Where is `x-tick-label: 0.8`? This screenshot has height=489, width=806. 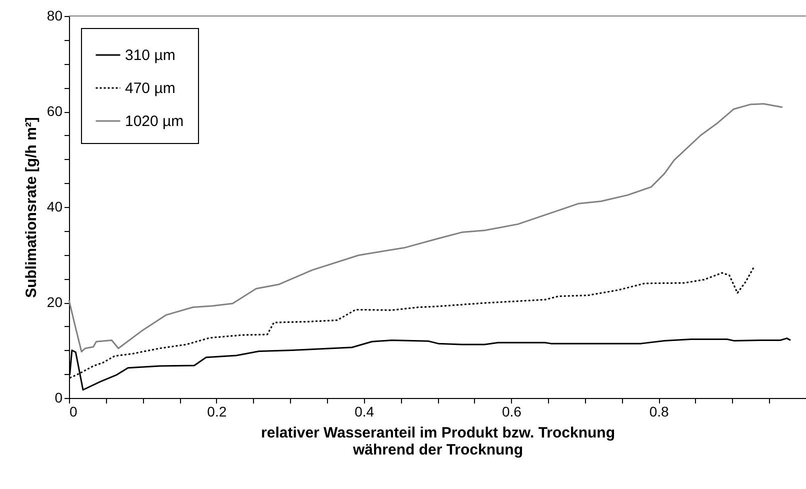 x-tick-label: 0.8 is located at coordinates (659, 412).